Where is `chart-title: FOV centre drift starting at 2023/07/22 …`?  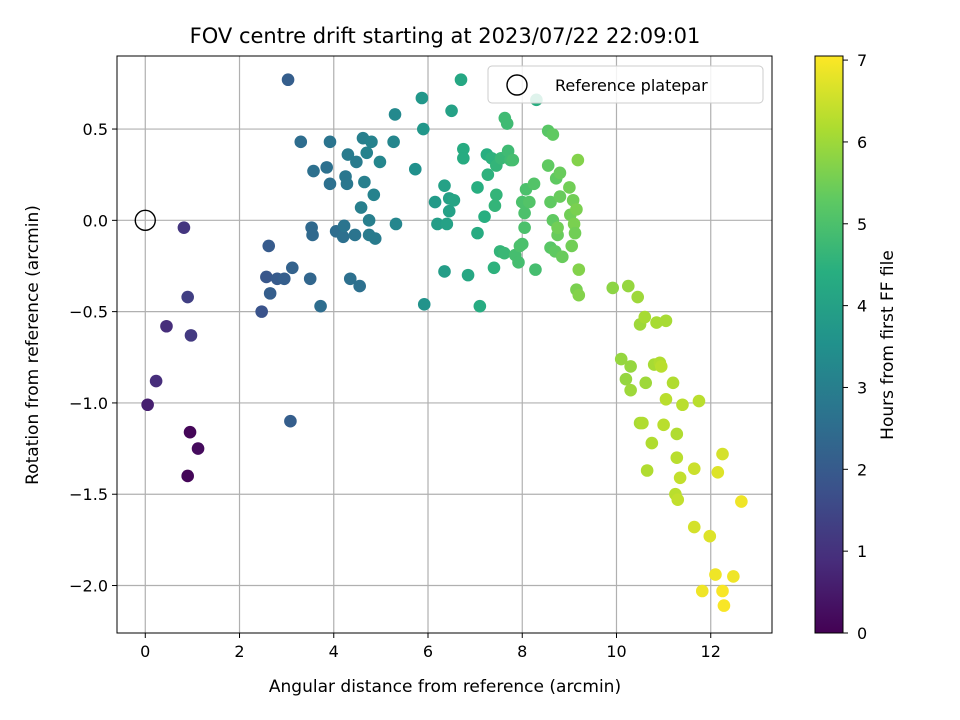
chart-title: FOV centre drift starting at 2023/07/22 … is located at coordinates (445, 36).